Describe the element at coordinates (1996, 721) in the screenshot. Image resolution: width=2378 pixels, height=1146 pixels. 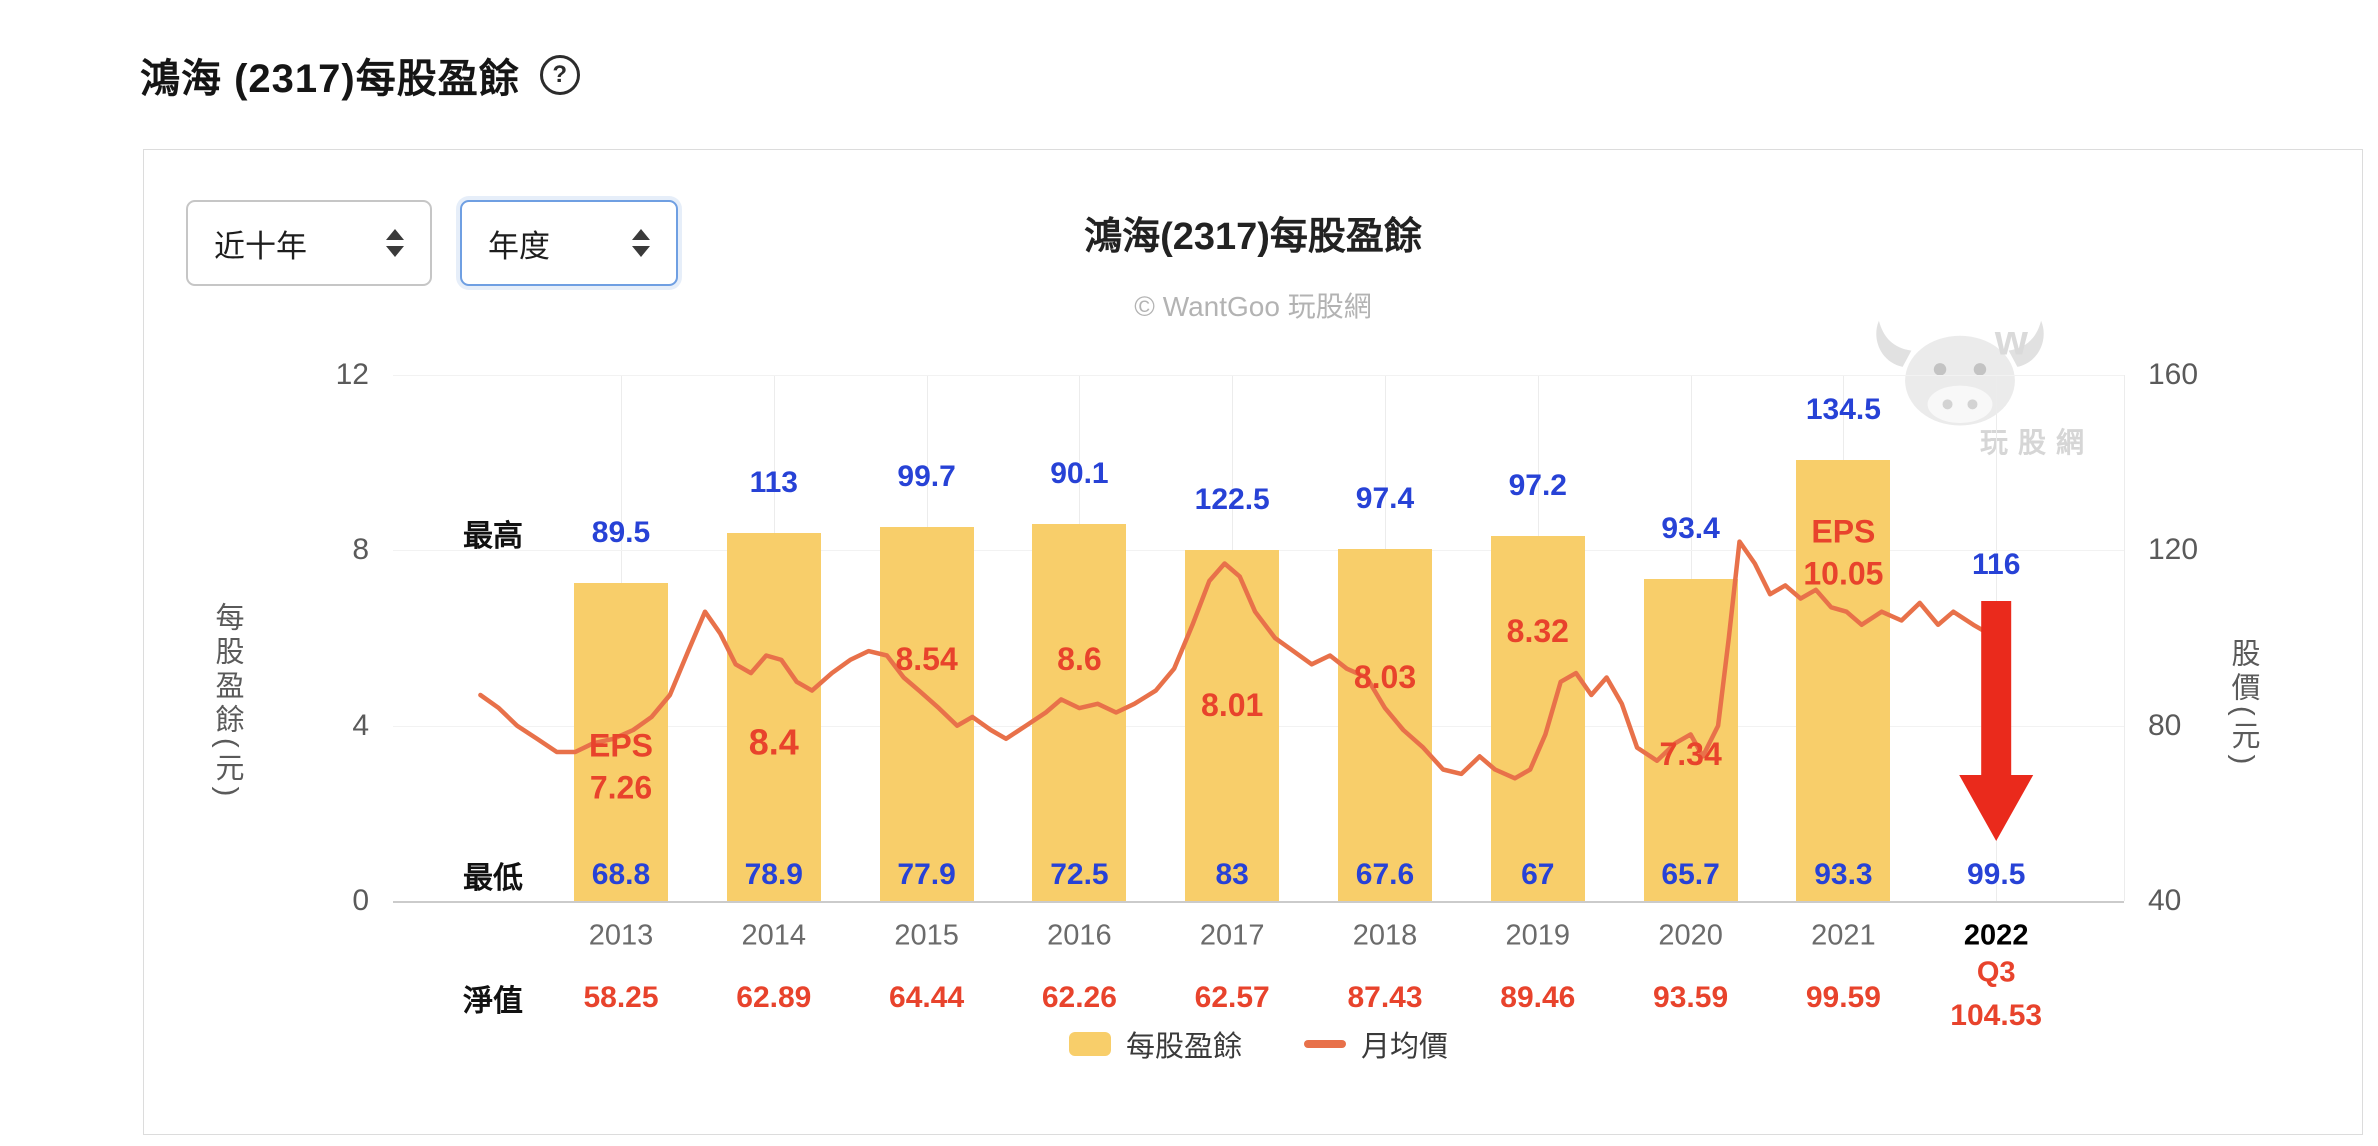
I see `price-drop-arrow-icon` at that location.